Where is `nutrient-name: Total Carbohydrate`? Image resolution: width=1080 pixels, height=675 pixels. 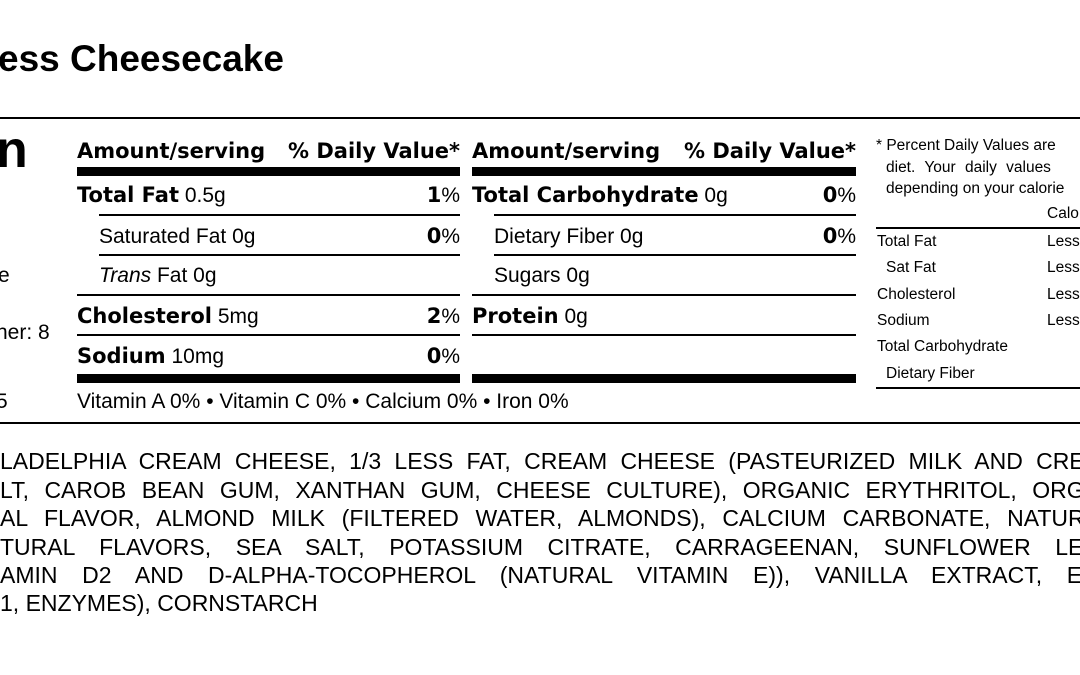 nutrient-name: Total Carbohydrate is located at coordinates (585, 195).